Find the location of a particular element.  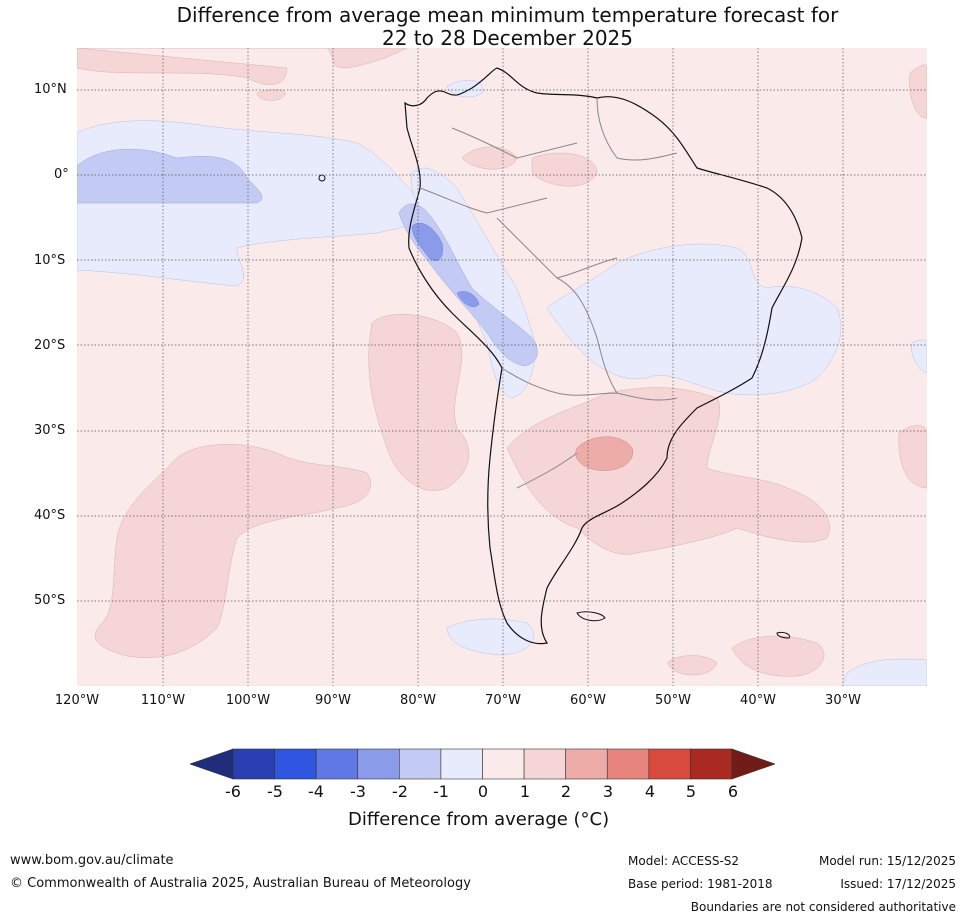

colorbar-arrow-low is located at coordinates (212, 764).